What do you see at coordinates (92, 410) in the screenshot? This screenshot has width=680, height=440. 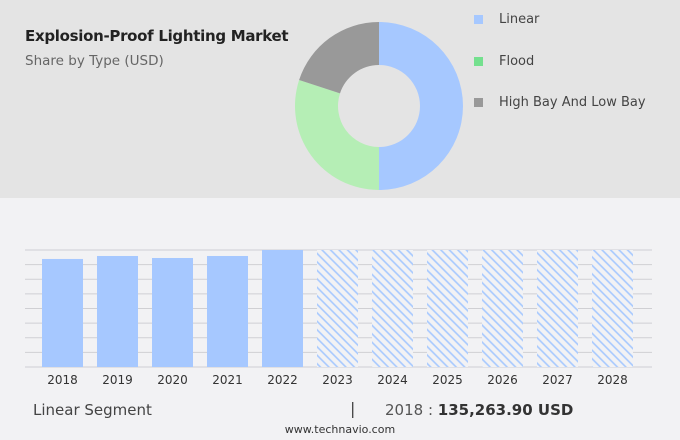 I see `segment-label: Linear Segment` at bounding box center [92, 410].